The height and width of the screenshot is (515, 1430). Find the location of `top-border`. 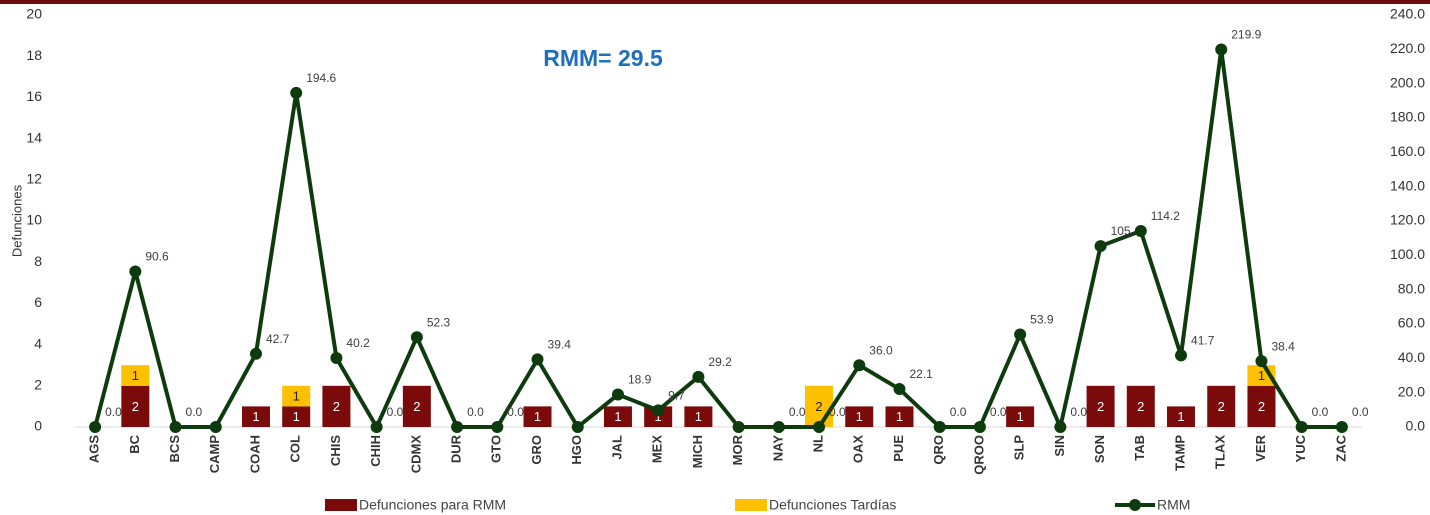

top-border is located at coordinates (715, 2).